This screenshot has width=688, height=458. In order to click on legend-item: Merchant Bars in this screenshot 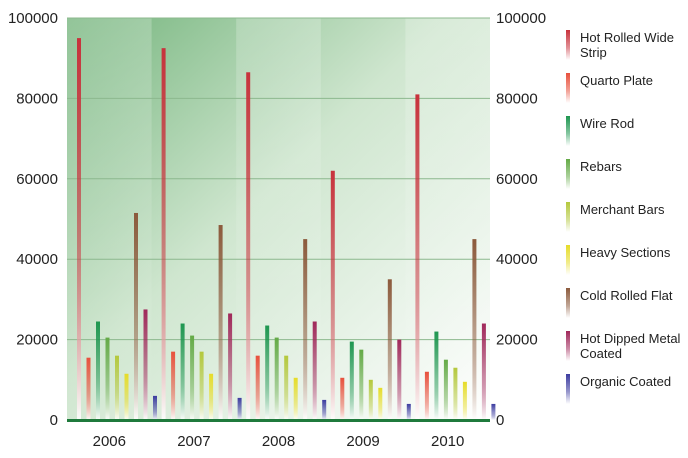, I will do `click(627, 220)`.